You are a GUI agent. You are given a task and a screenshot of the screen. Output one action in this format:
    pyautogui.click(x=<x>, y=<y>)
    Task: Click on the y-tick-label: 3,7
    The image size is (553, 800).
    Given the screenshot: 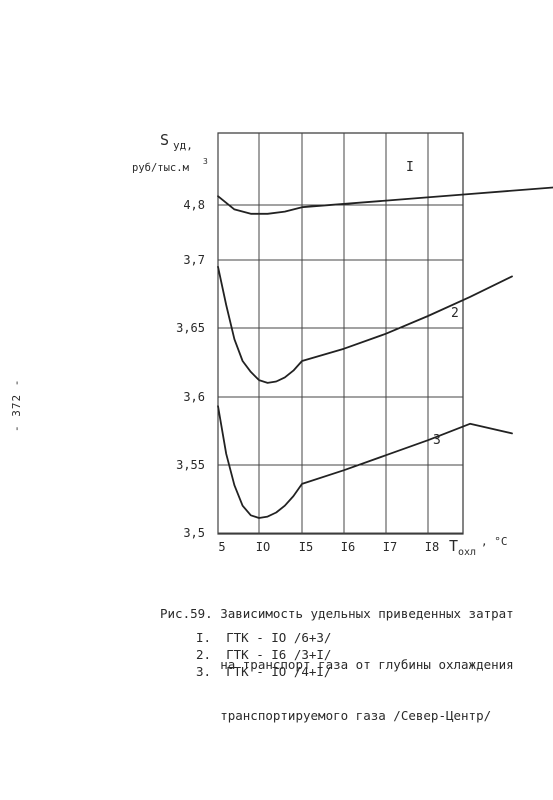 What is the action you would take?
    pyautogui.click(x=194, y=260)
    